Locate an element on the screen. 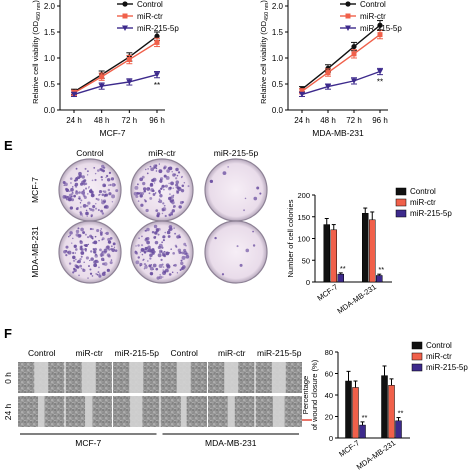 This screenshot has width=474, height=474. dish-column-label: miR-ctr is located at coordinates (162, 153).